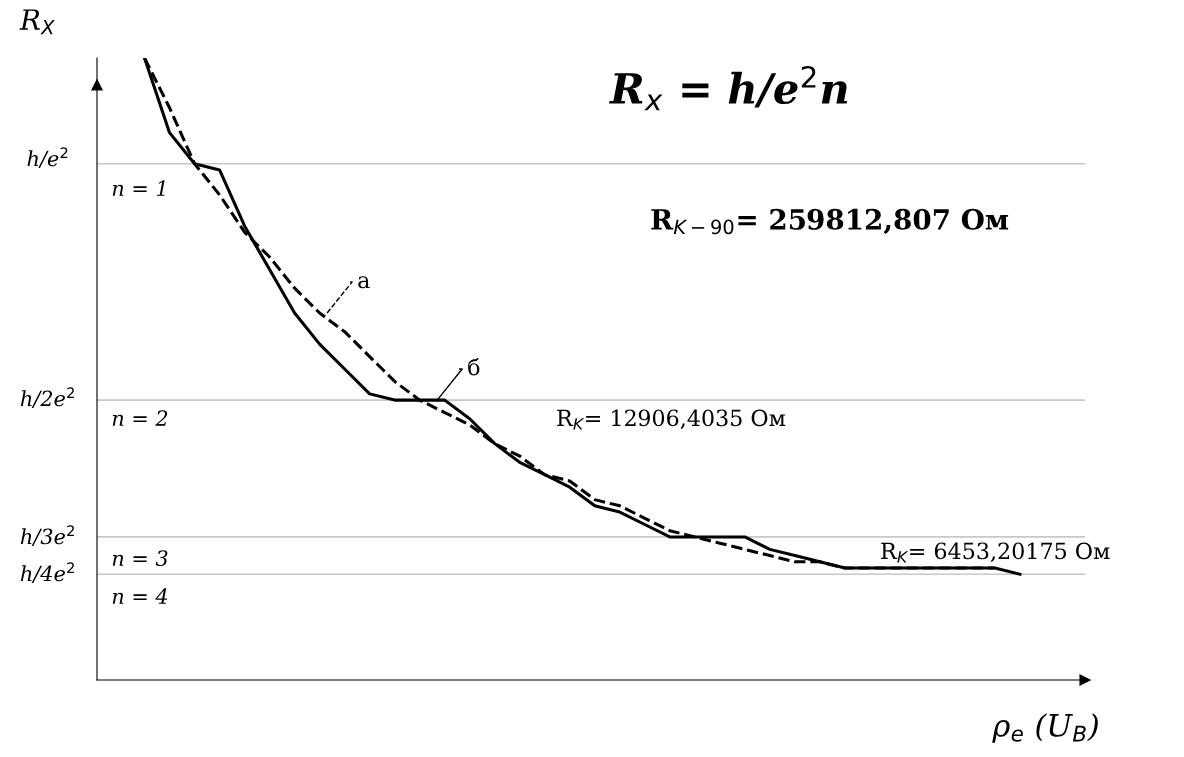 The width and height of the screenshot is (1184, 757). Describe the element at coordinates (995, 552) in the screenshot. I see `annotation: R$_{K}$= 6453,20175 Ом` at that location.